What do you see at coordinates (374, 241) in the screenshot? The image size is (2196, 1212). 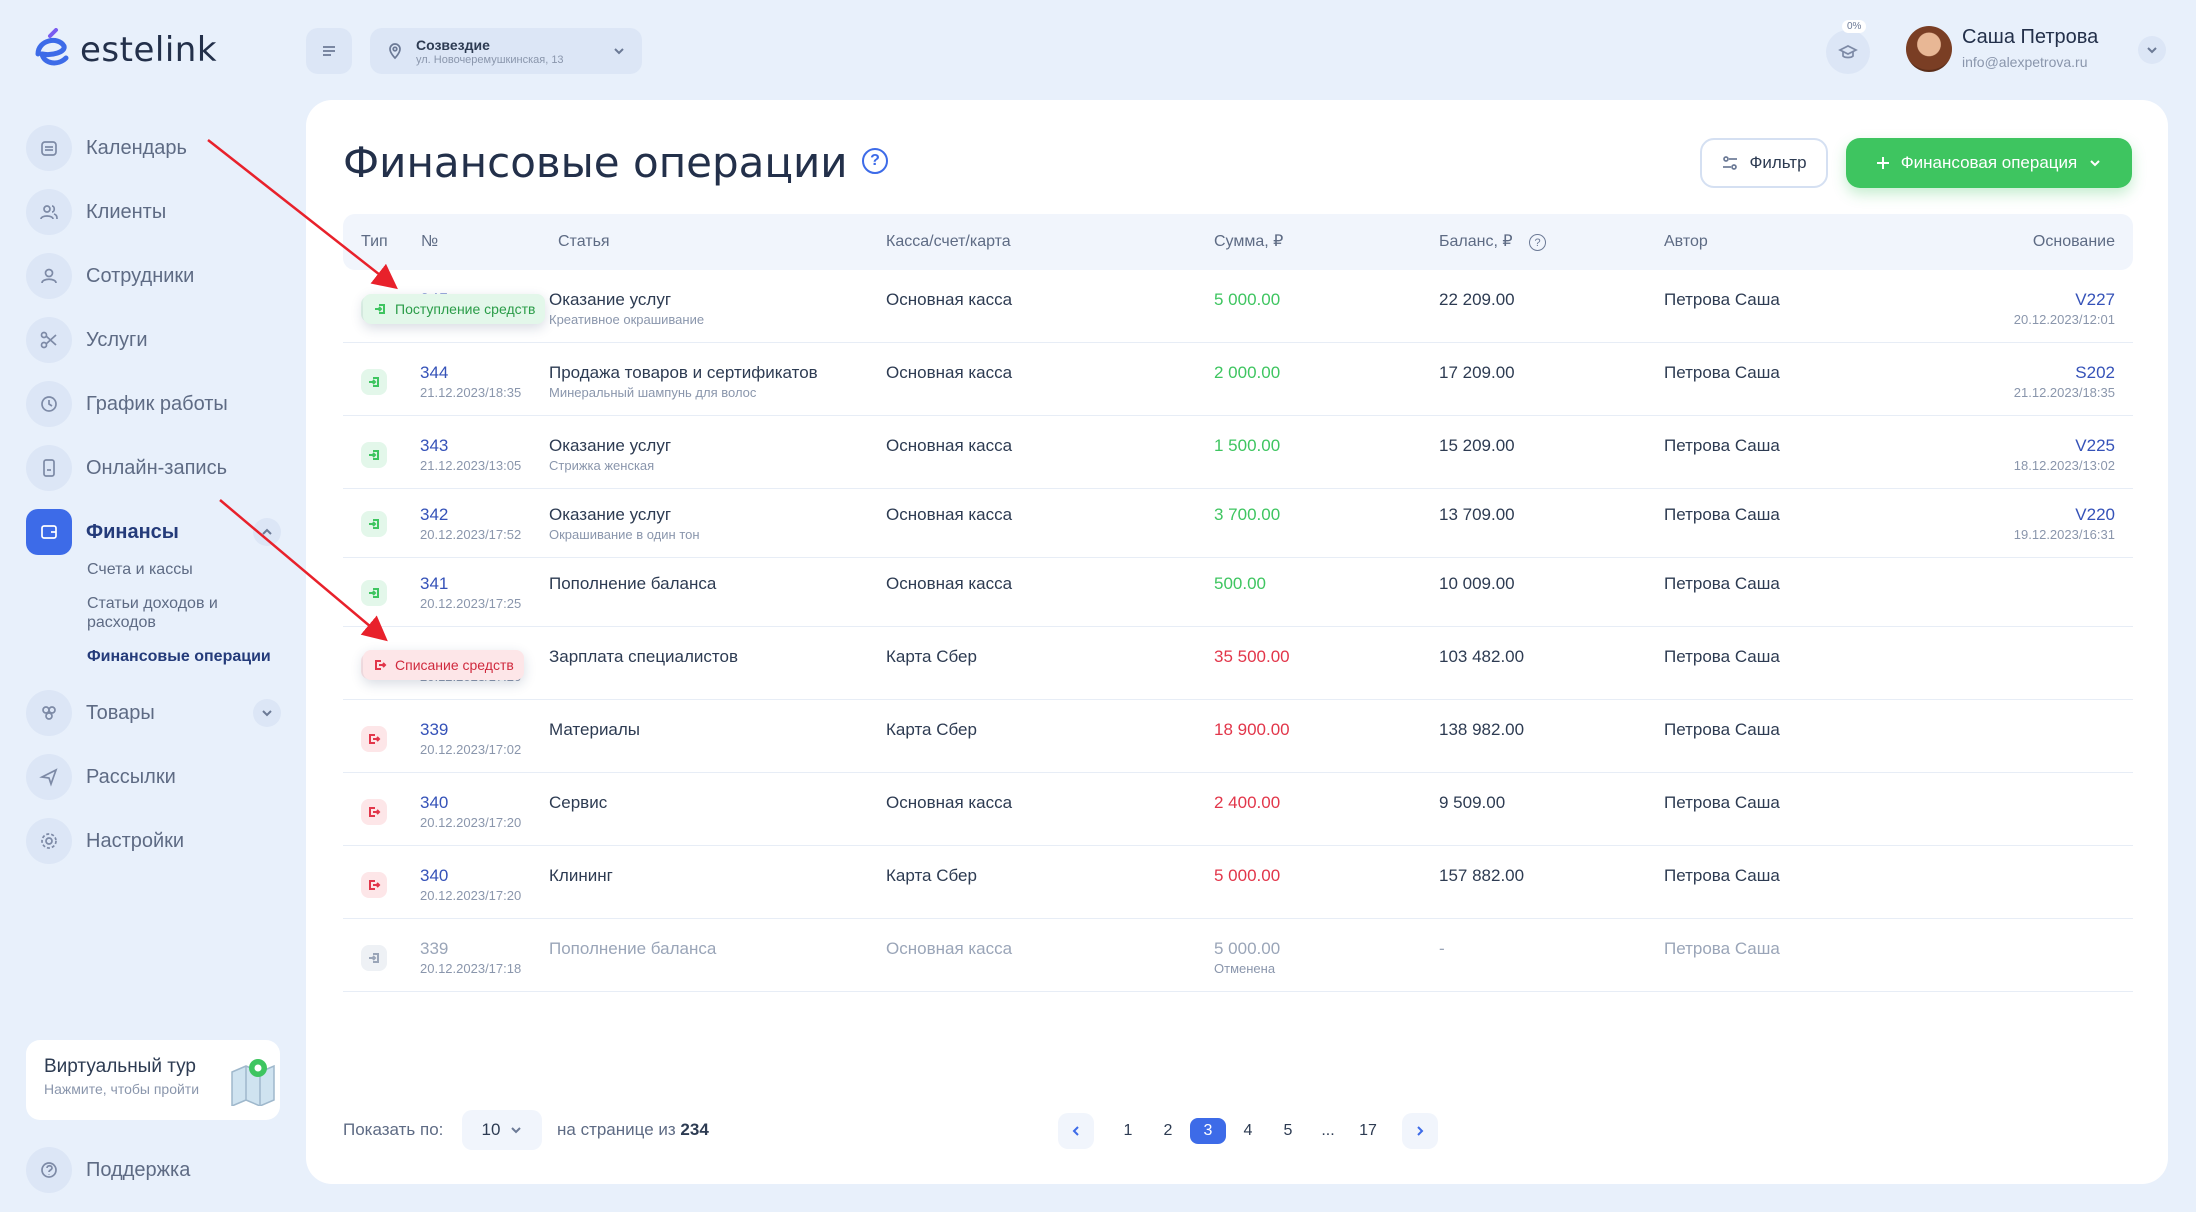 I see `col-type: Тип` at bounding box center [374, 241].